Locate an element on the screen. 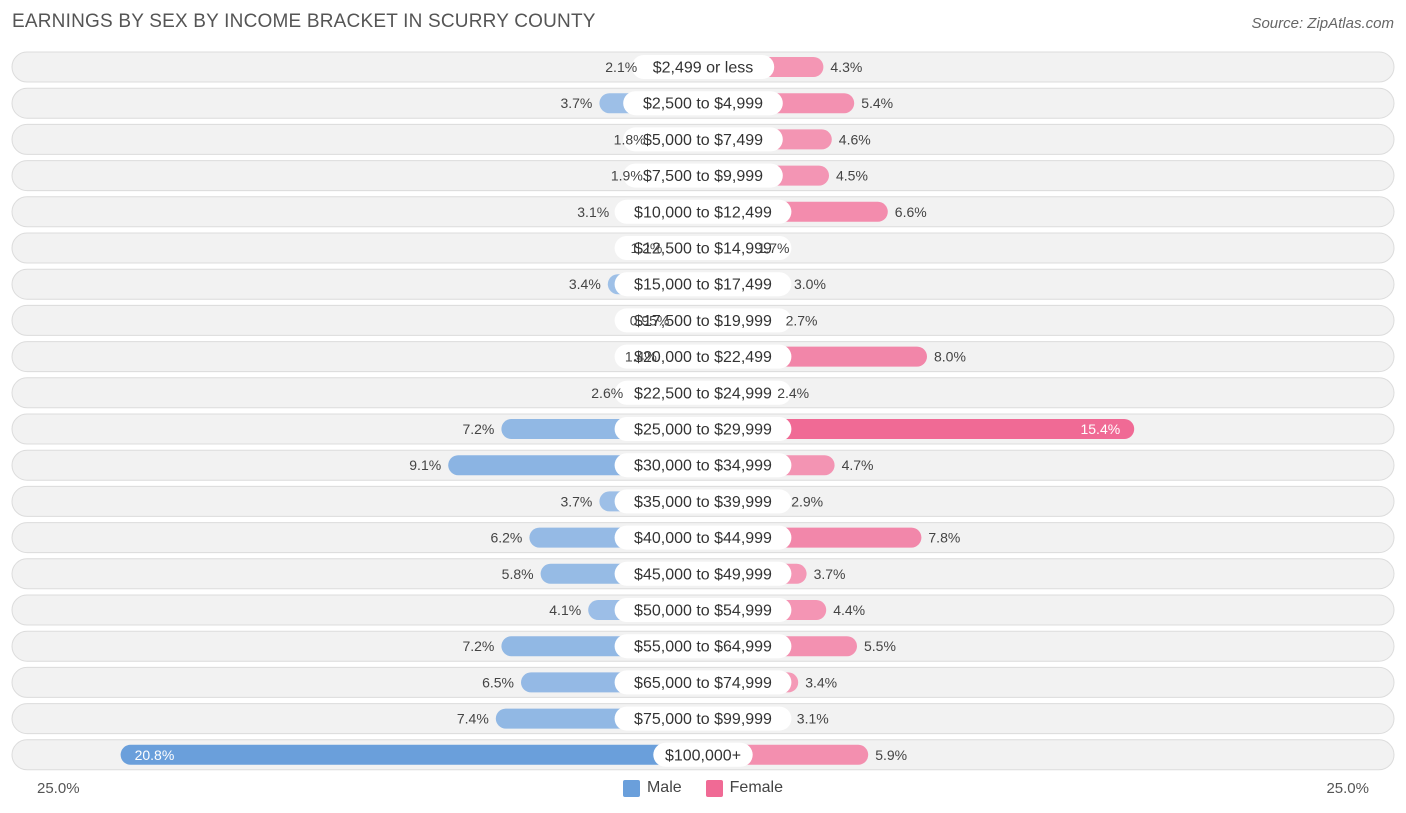  male-value-label: 3.1% is located at coordinates (593, 212).